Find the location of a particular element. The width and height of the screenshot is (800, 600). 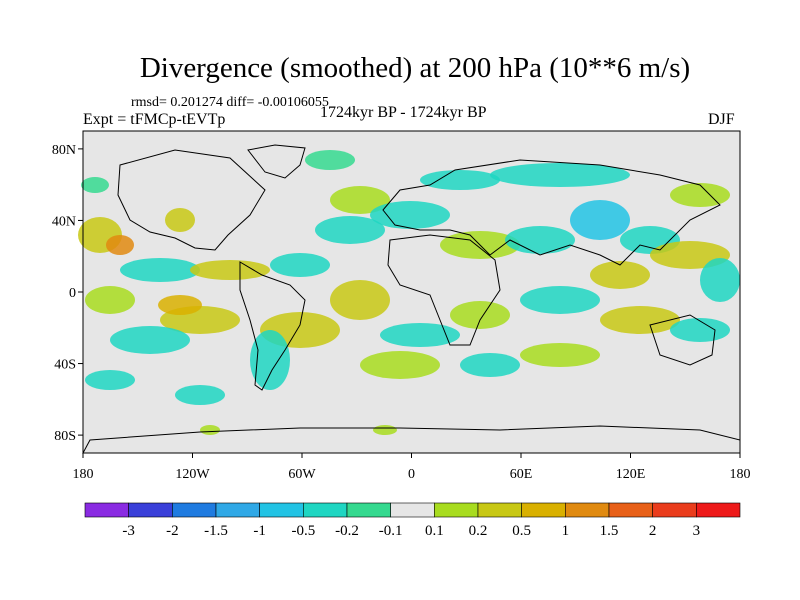

colorbar-label: -3 is located at coordinates (128, 531).